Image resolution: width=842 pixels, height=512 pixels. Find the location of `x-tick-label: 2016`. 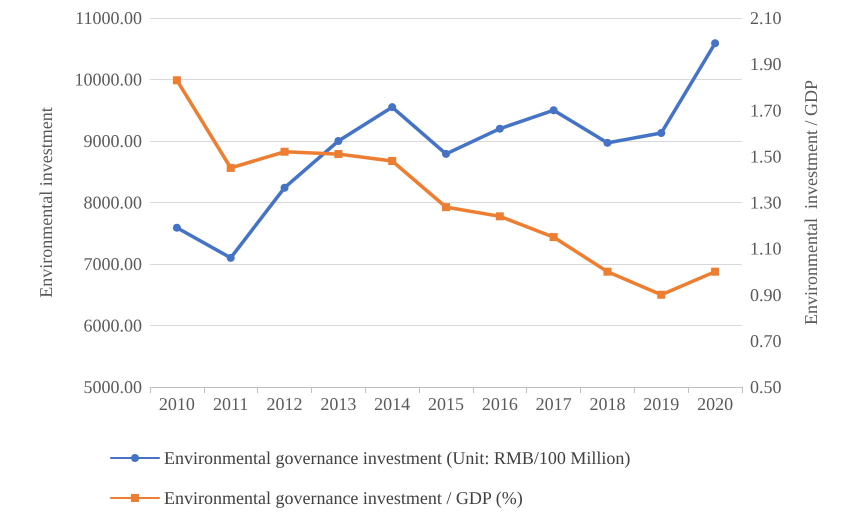

x-tick-label: 2016 is located at coordinates (500, 404).